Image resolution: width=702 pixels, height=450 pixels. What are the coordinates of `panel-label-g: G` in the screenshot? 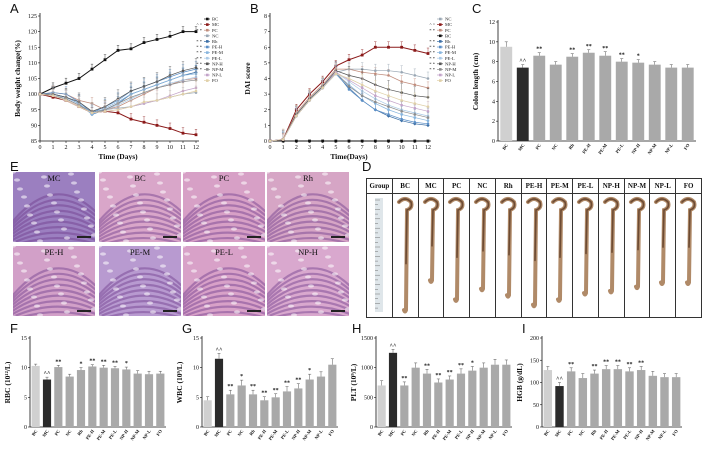 It's located at (187, 328).